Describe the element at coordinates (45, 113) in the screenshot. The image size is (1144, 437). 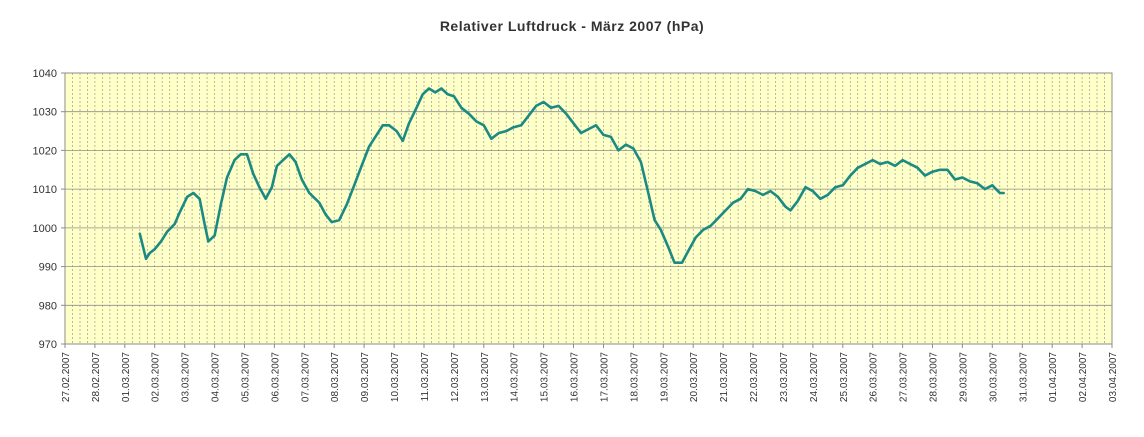
I see `y-tick-label: 1030` at that location.